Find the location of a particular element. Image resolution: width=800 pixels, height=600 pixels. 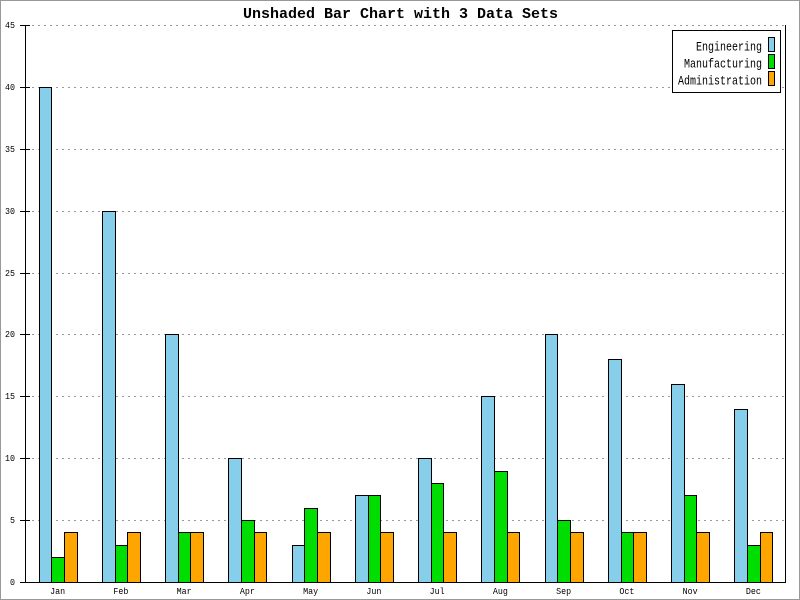

svg-text: 15 is located at coordinates (10, 397).